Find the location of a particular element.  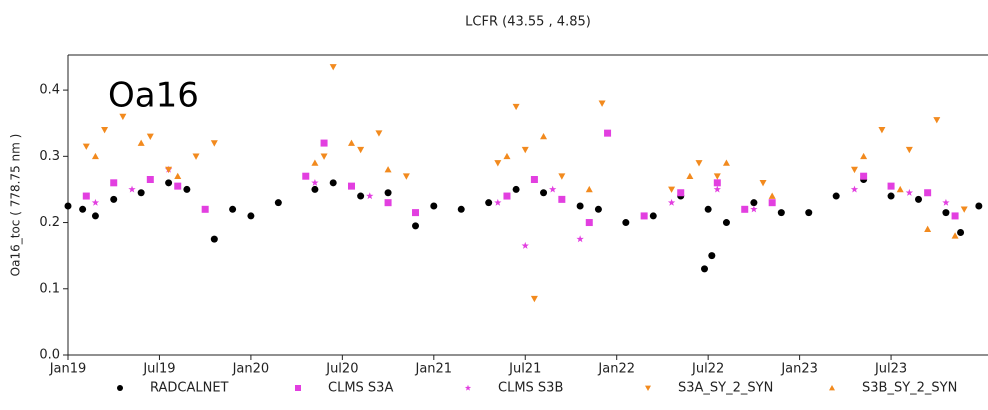

x-tick-label: Jul21 is located at coordinates (524, 369).